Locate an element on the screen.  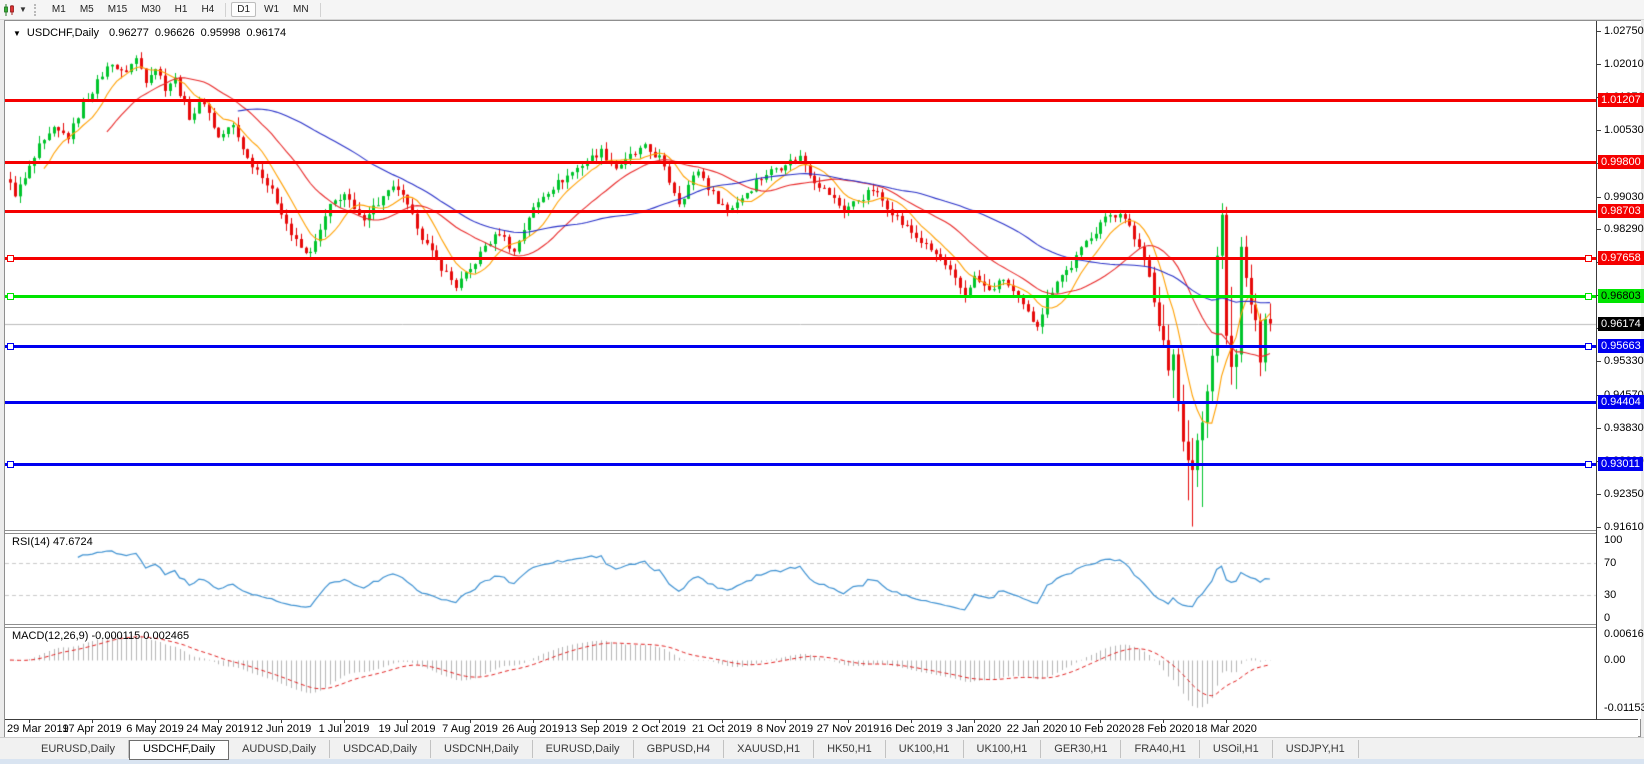
timeframe-toolbar: ▼ M1 M5 M15 M30 H1 H4 D1 W1 MN is located at coordinates (822, 10).